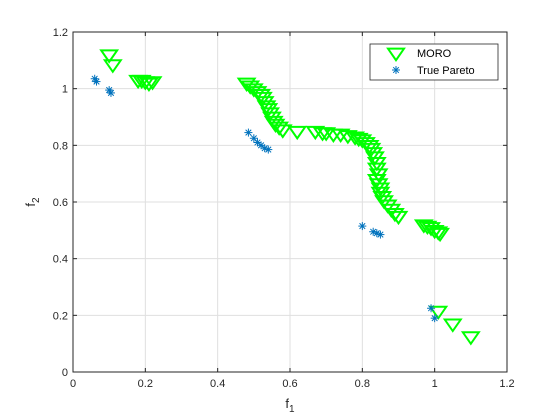 The width and height of the screenshot is (560, 420). What do you see at coordinates (145, 384) in the screenshot?
I see `x-tick-label: 0.2` at bounding box center [145, 384].